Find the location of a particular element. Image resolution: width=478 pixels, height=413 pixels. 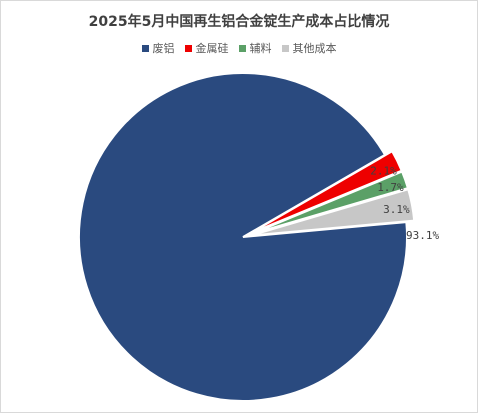

legend-label: 废铝 is located at coordinates (163, 48).